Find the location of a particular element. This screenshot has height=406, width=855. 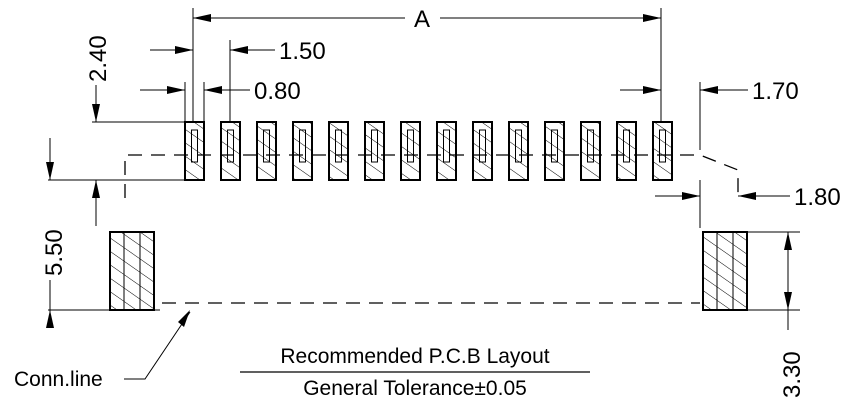

conn-line-label: Conn.line is located at coordinates (58, 379).